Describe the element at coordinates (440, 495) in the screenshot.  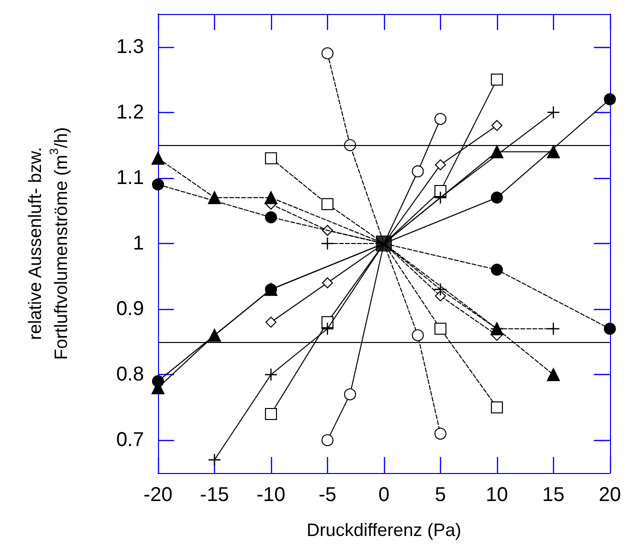
I see `x-tick-label: 5` at that location.